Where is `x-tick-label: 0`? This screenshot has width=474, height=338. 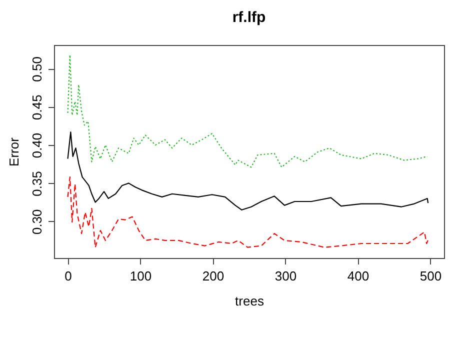
x-tick-label: 0 is located at coordinates (68, 276).